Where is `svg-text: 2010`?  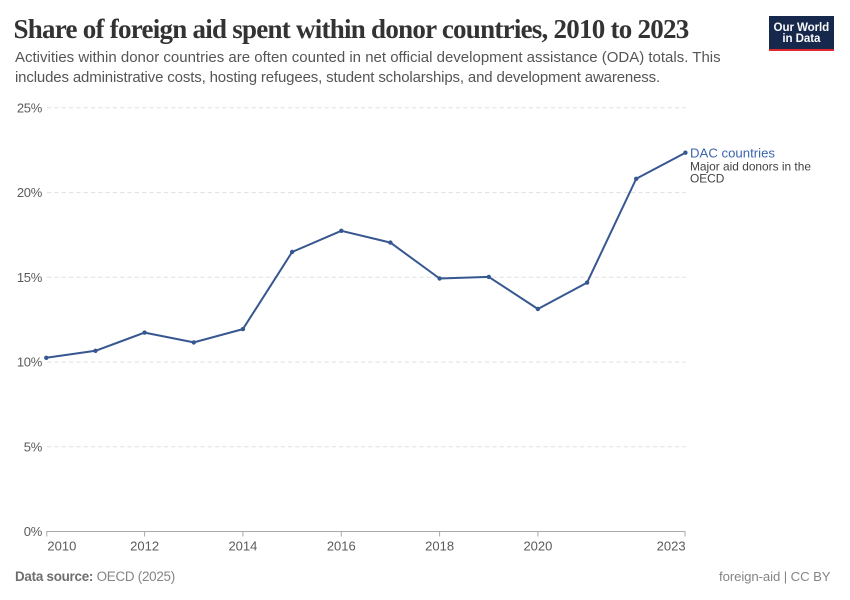
svg-text: 2010 is located at coordinates (61, 545).